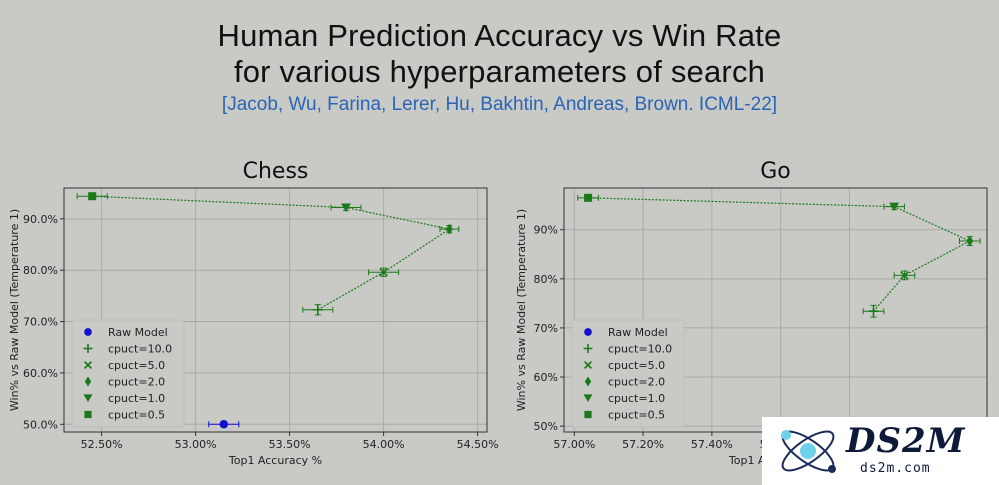 This screenshot has width=999, height=485. What do you see at coordinates (276, 171) in the screenshot?
I see `chart-title: Chess` at bounding box center [276, 171].